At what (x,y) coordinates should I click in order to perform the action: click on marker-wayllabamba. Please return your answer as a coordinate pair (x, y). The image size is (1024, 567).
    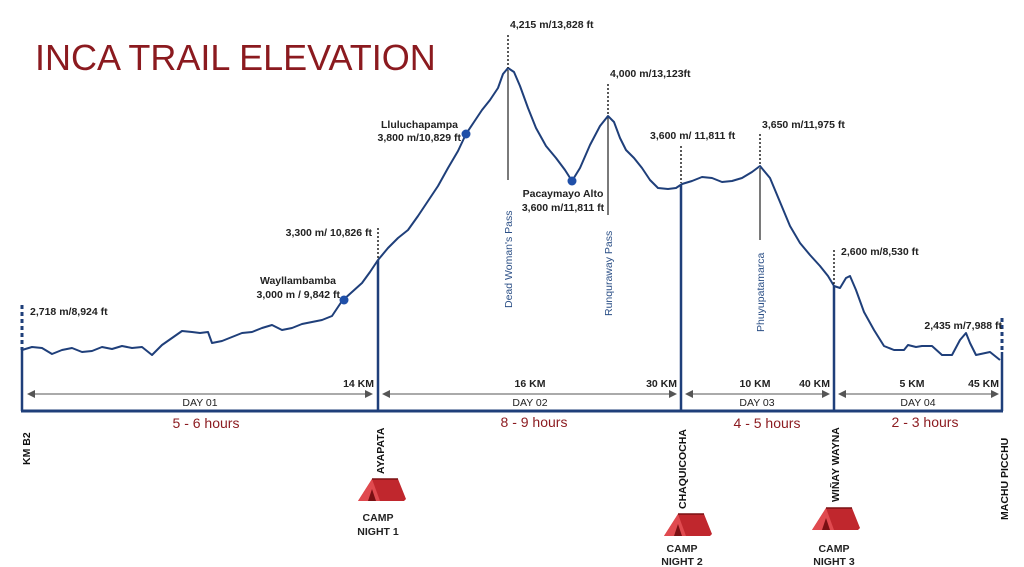
    Looking at the image, I should click on (344, 300).